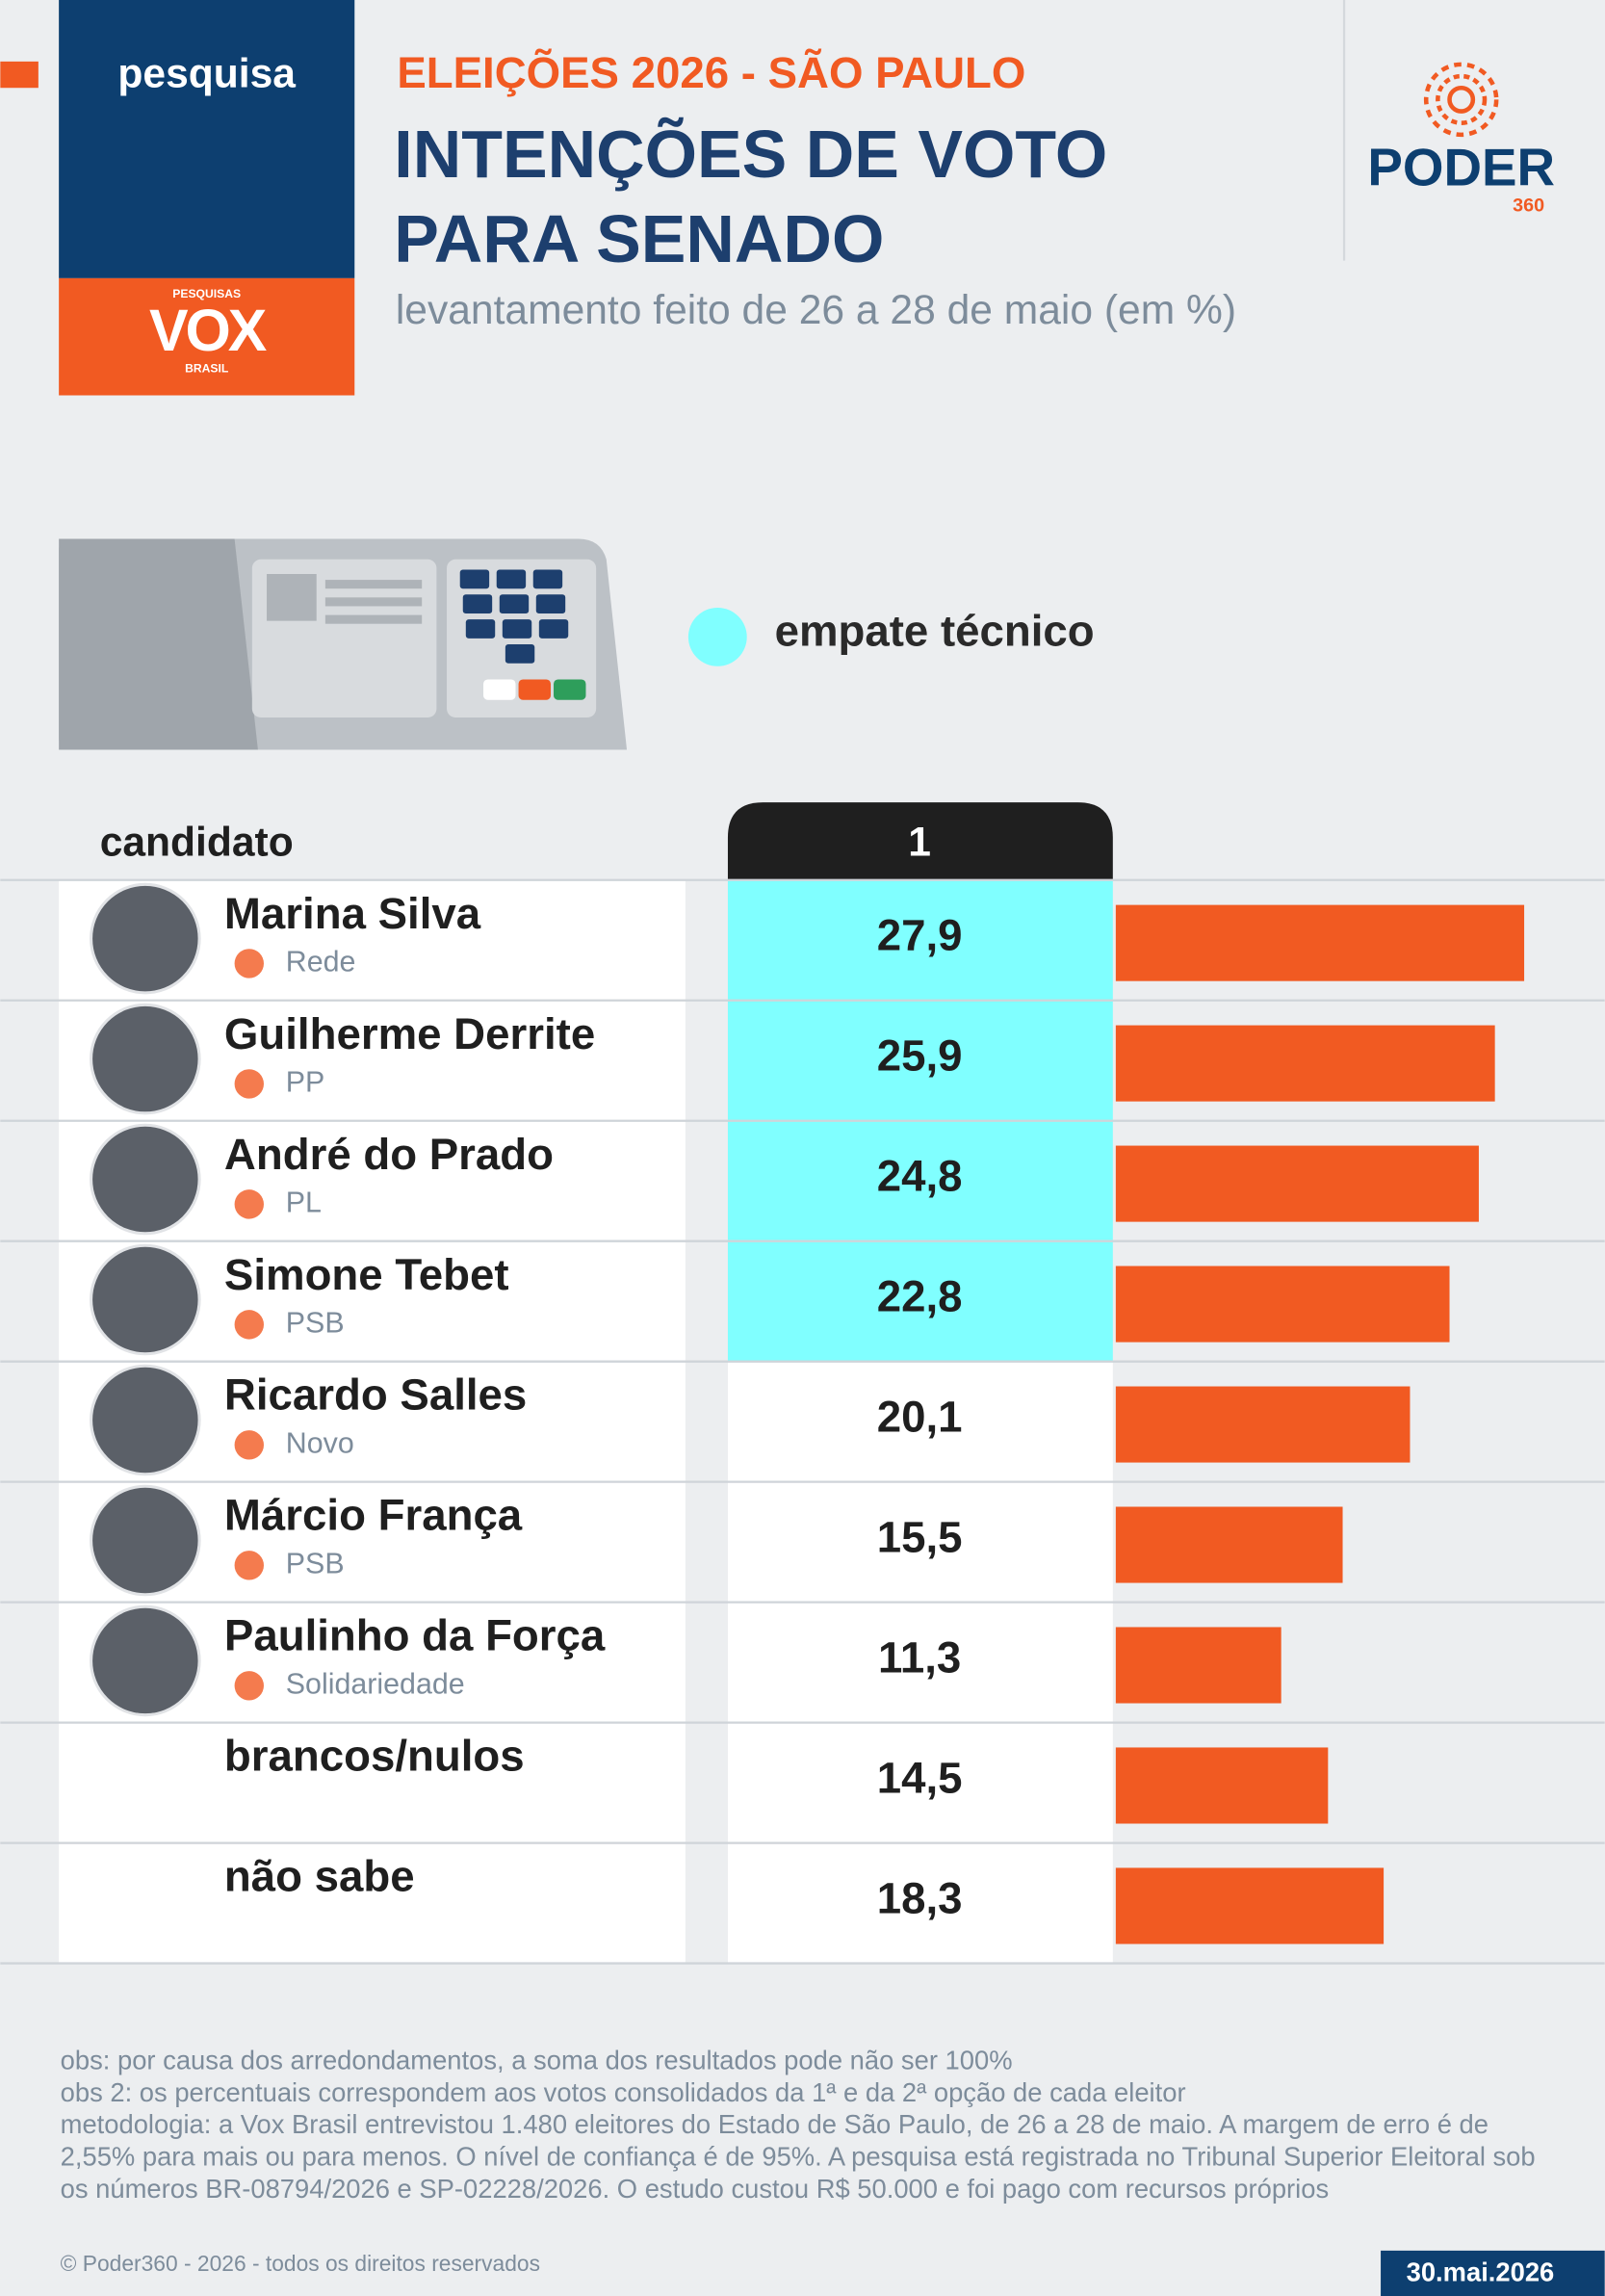  What do you see at coordinates (415, 1635) in the screenshot?
I see `candidate-name: Paulinho da Força` at bounding box center [415, 1635].